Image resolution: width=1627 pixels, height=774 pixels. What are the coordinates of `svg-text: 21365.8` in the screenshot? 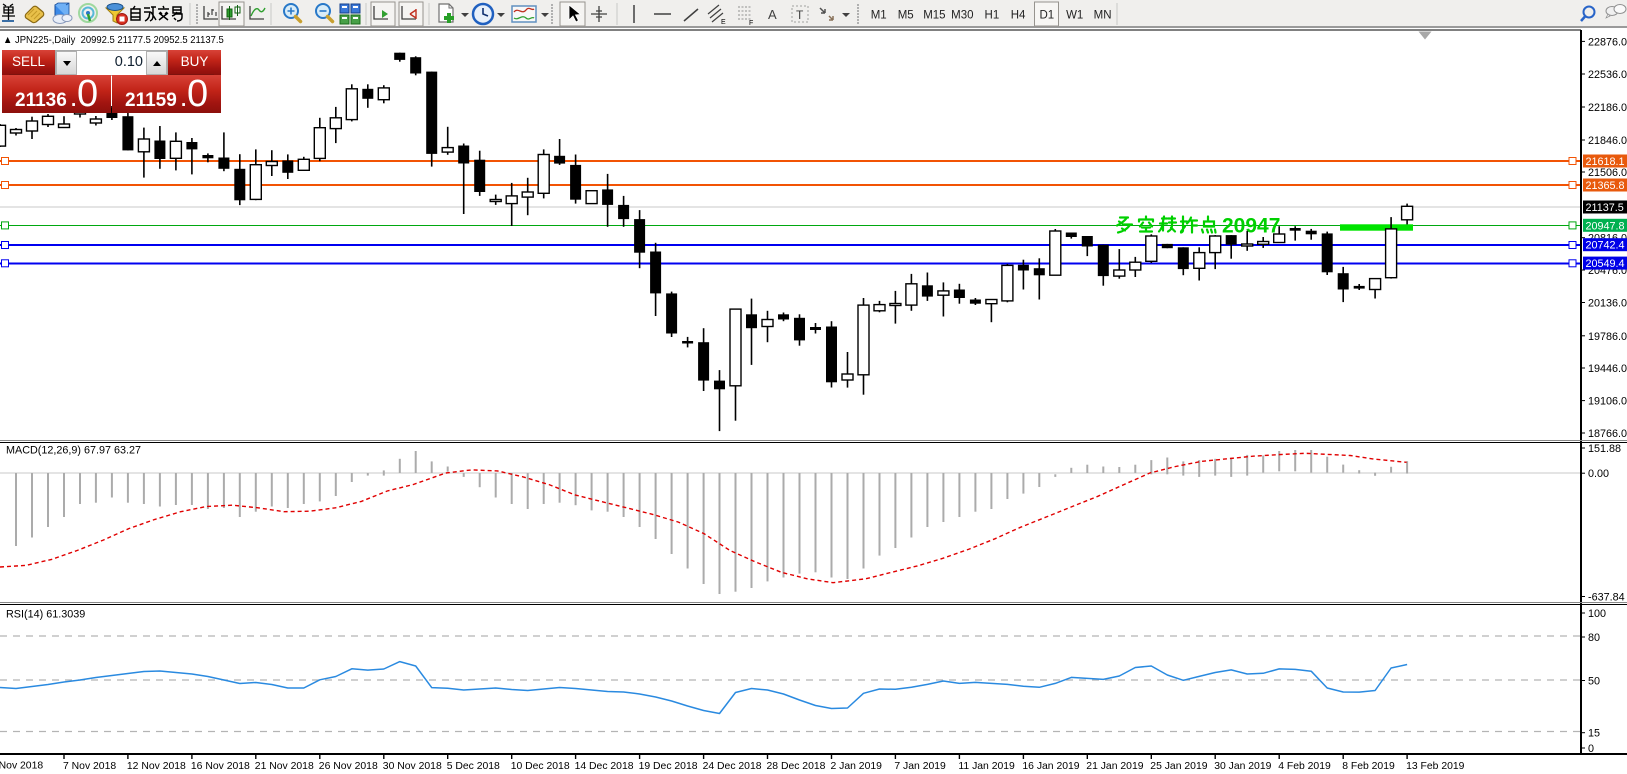 It's located at (1605, 186).